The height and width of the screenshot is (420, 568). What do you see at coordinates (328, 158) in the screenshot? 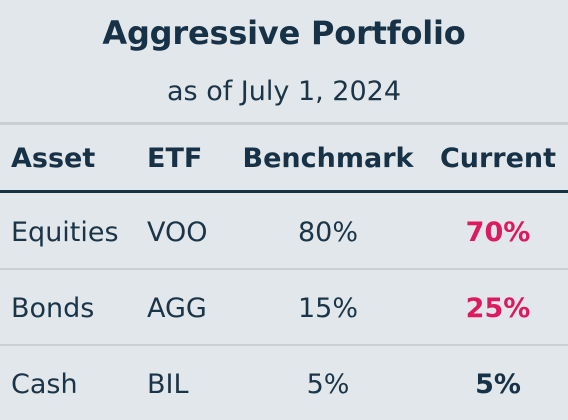
I see `column-header-benchmark: Benchmark` at bounding box center [328, 158].